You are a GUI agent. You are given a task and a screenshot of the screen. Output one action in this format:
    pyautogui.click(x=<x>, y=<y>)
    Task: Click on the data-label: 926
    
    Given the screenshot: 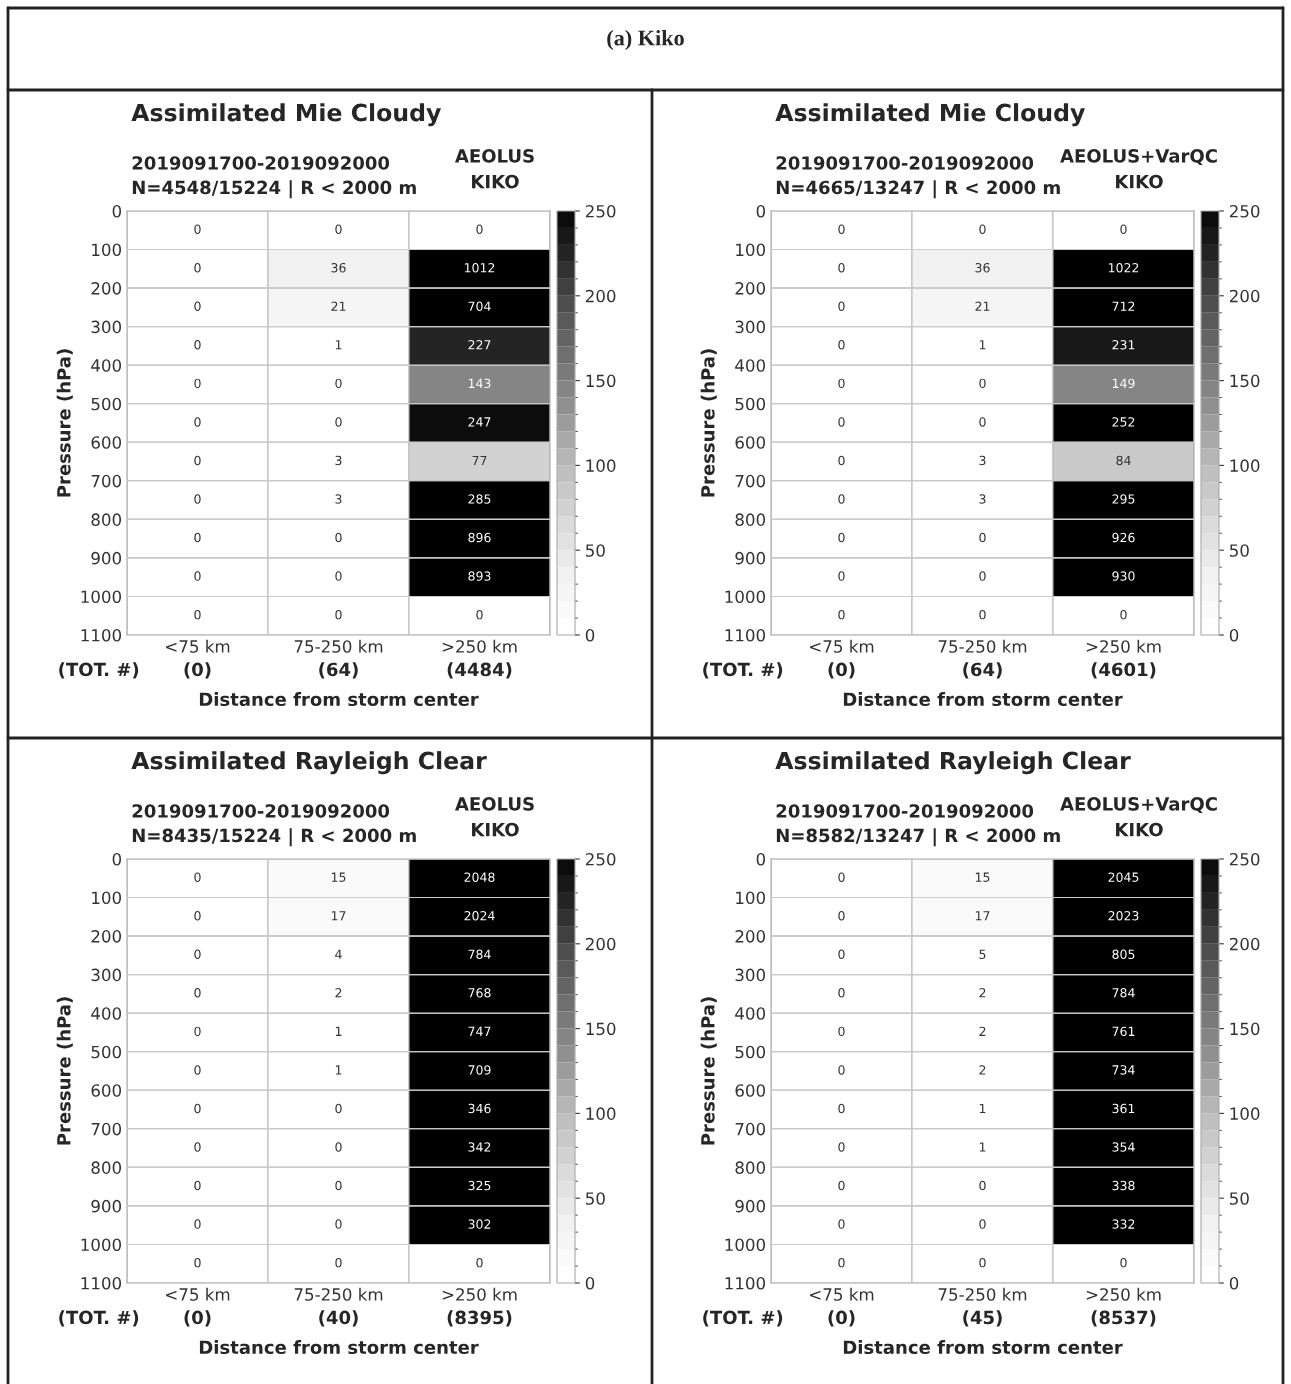 What is the action you would take?
    pyautogui.click(x=1123, y=537)
    